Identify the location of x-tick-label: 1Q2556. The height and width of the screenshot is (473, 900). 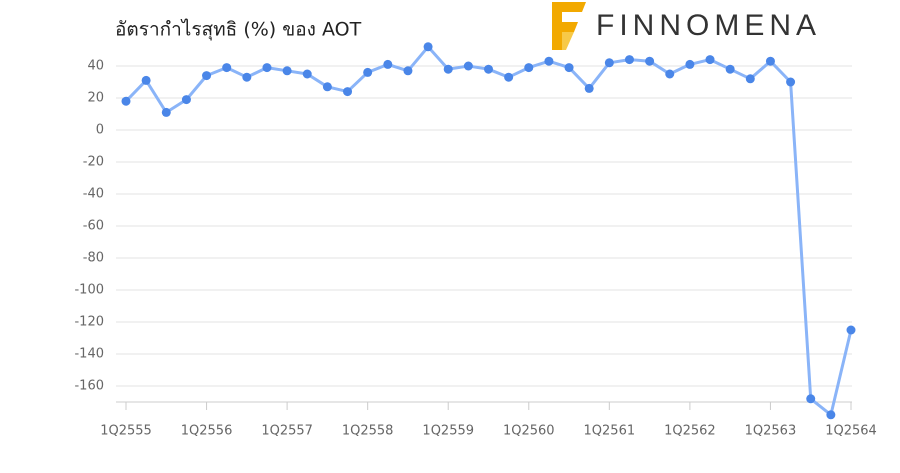
(207, 431).